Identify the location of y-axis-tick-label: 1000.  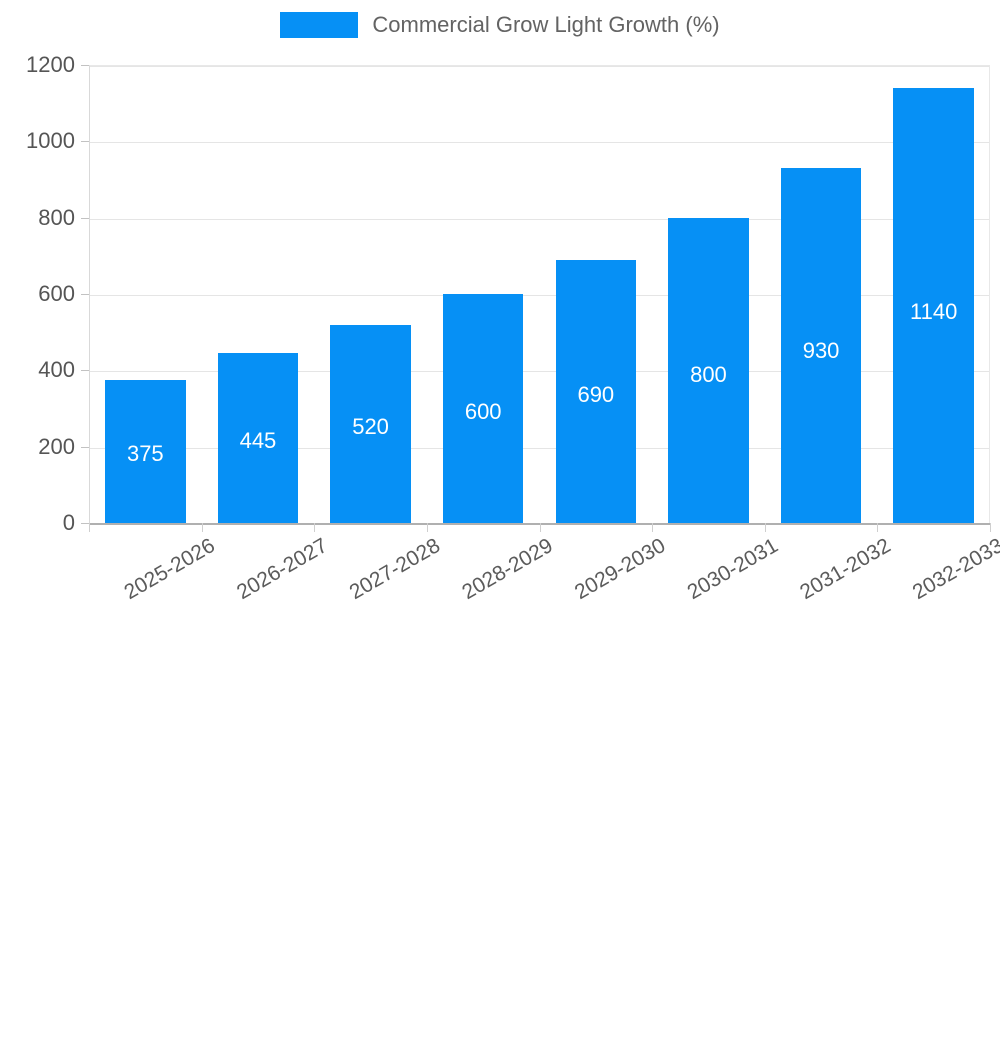
(50, 141).